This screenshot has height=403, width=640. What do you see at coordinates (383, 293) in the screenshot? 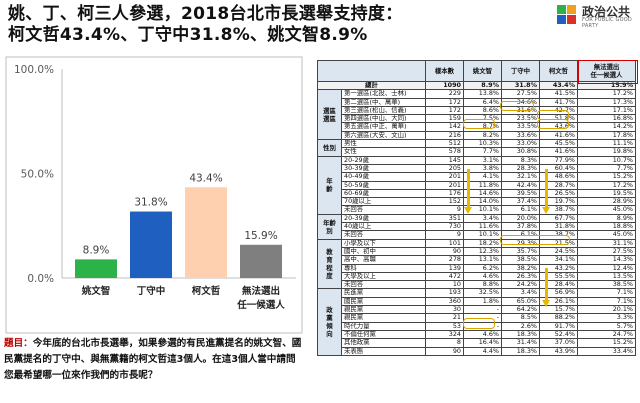
I see `table-row-label: 民進黨` at bounding box center [383, 293].